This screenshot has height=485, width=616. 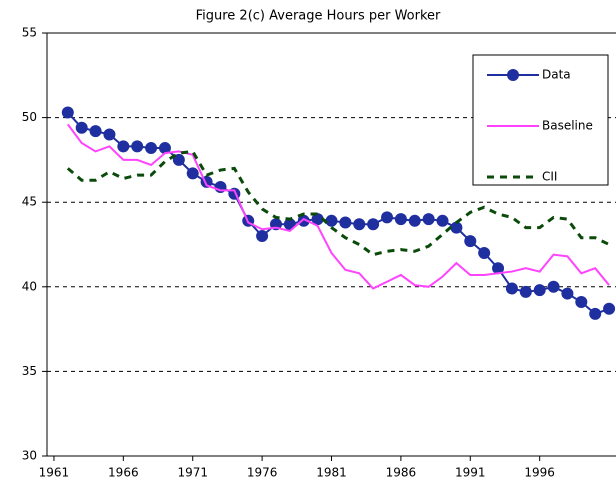 What do you see at coordinates (29, 286) in the screenshot?
I see `y-tick-label: 40` at bounding box center [29, 286].